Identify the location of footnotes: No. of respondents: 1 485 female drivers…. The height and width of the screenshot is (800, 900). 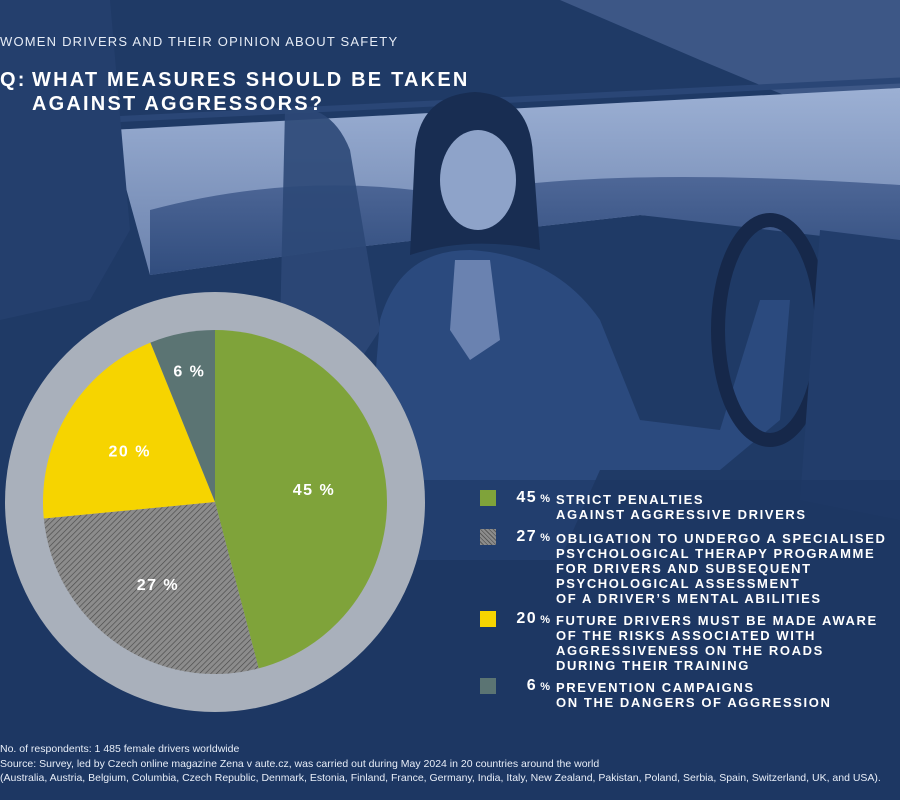
(450, 764).